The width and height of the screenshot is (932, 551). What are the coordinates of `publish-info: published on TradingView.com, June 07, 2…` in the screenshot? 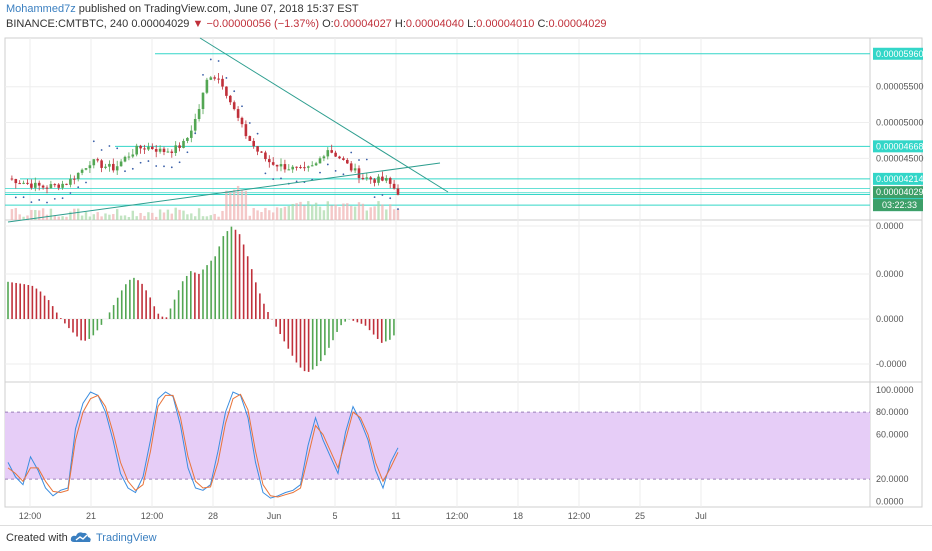 It's located at (218, 9).